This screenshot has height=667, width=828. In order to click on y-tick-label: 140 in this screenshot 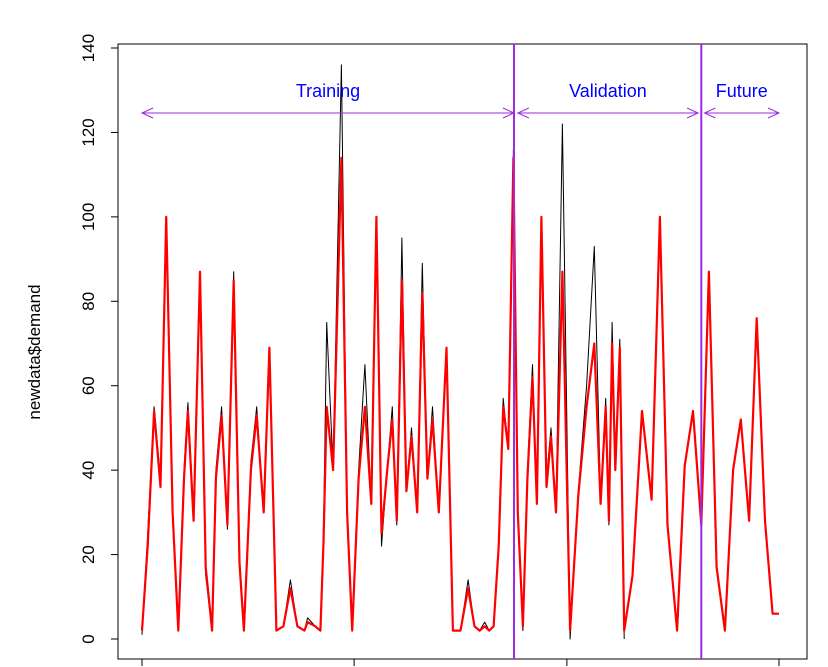, I will do `click(88, 48)`.